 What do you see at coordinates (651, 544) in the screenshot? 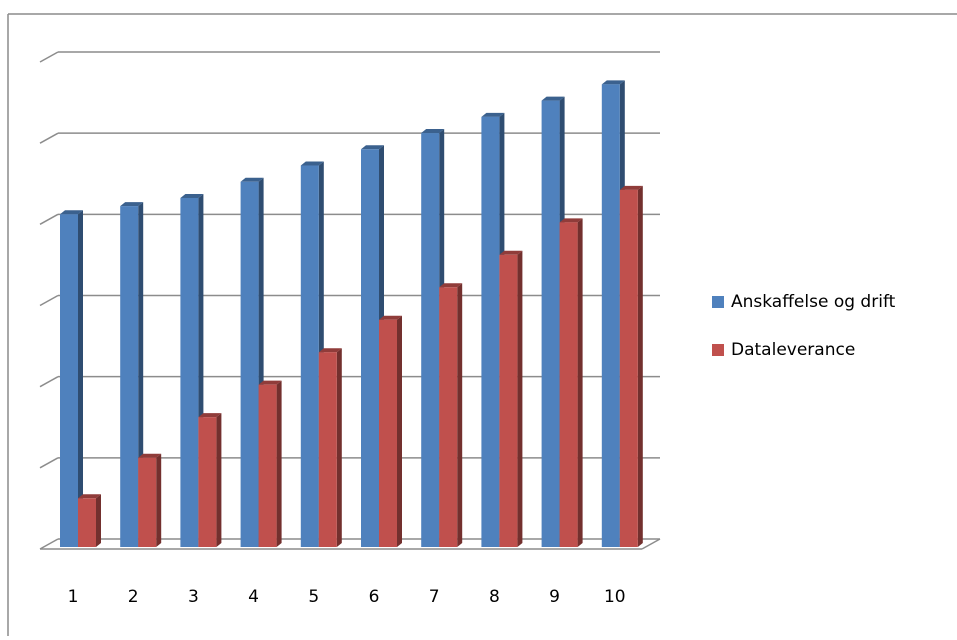
I see `floor-right-edge` at bounding box center [651, 544].